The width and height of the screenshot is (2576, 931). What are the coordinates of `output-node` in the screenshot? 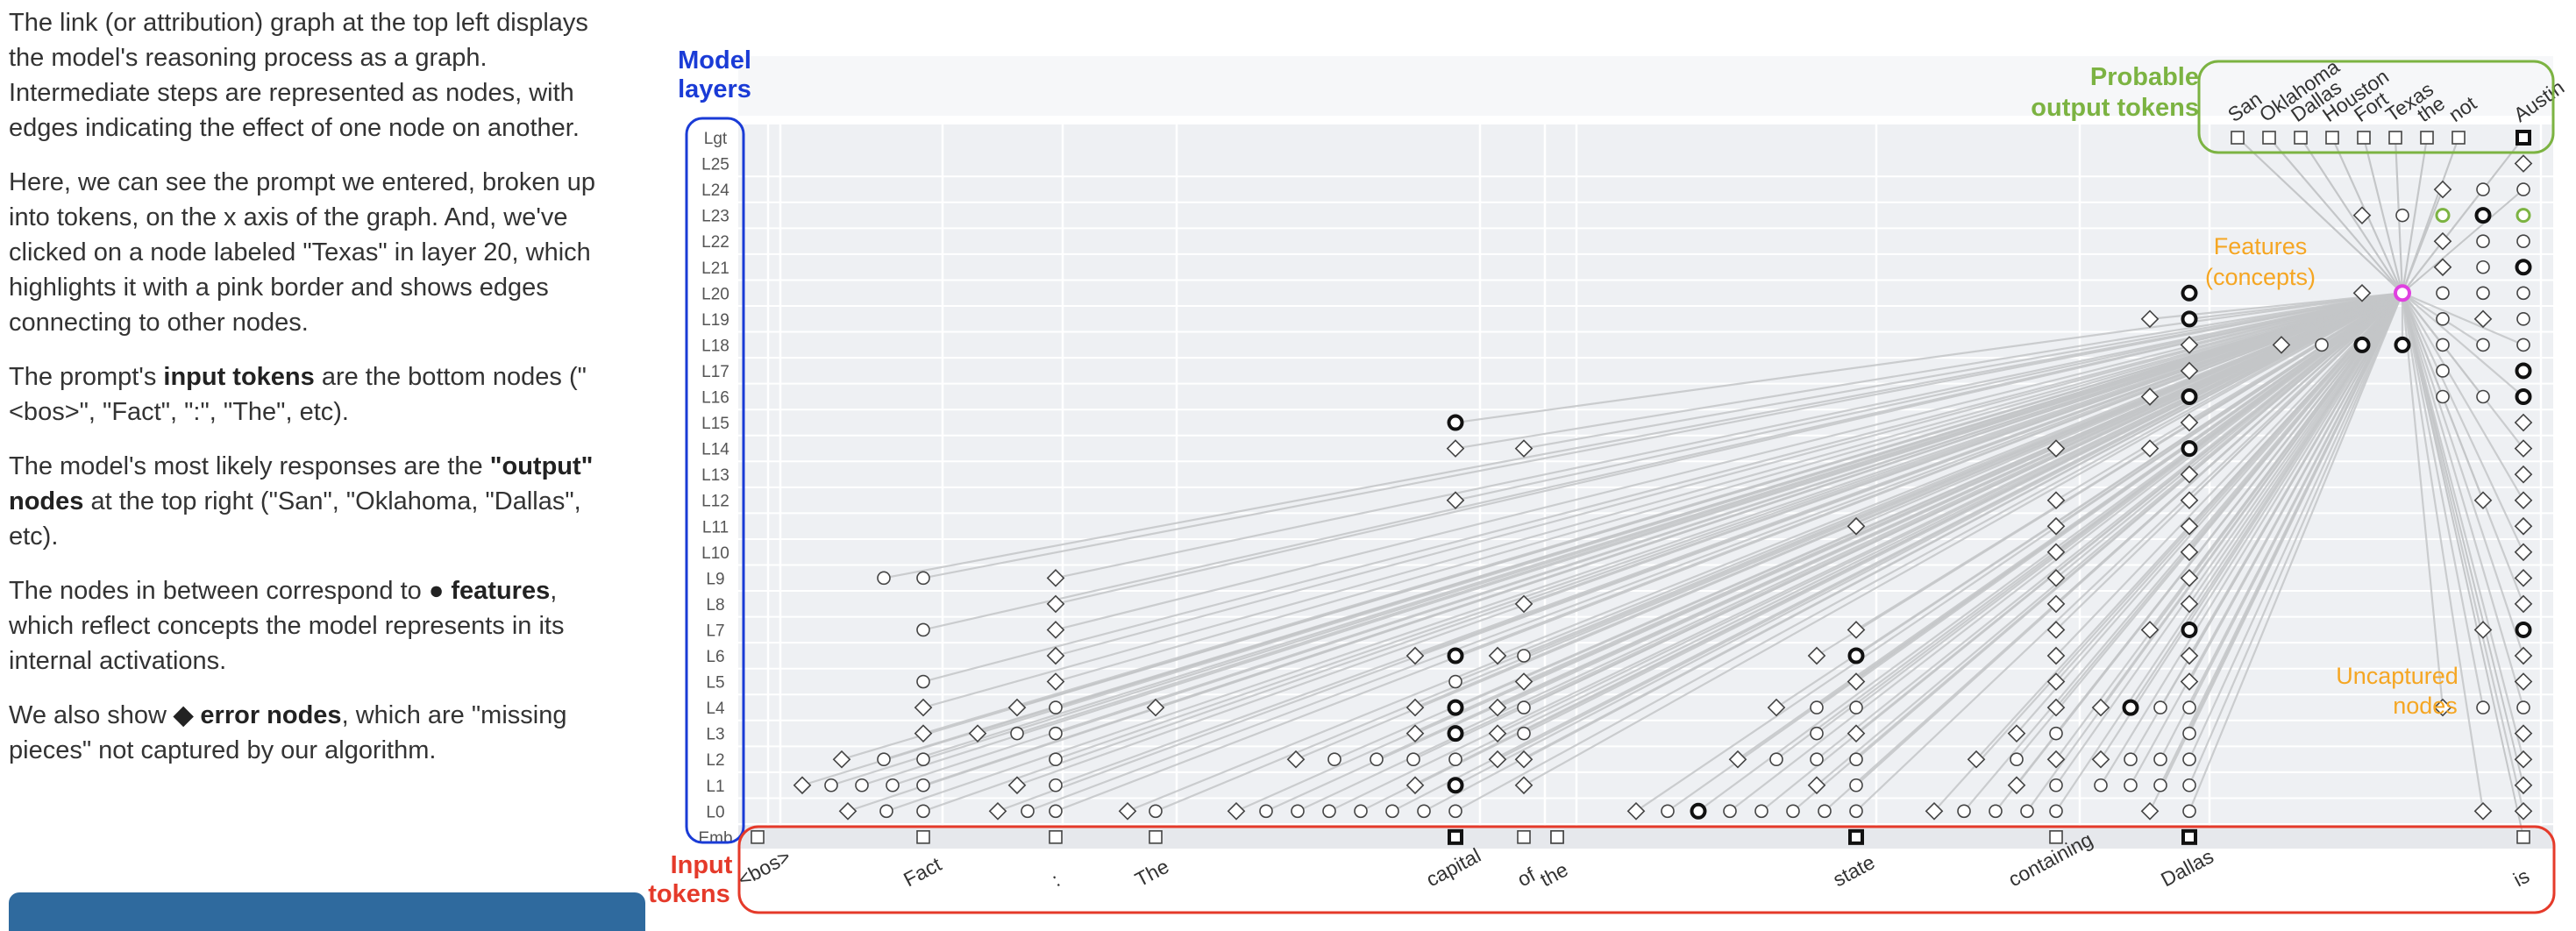 It's located at (2301, 138).